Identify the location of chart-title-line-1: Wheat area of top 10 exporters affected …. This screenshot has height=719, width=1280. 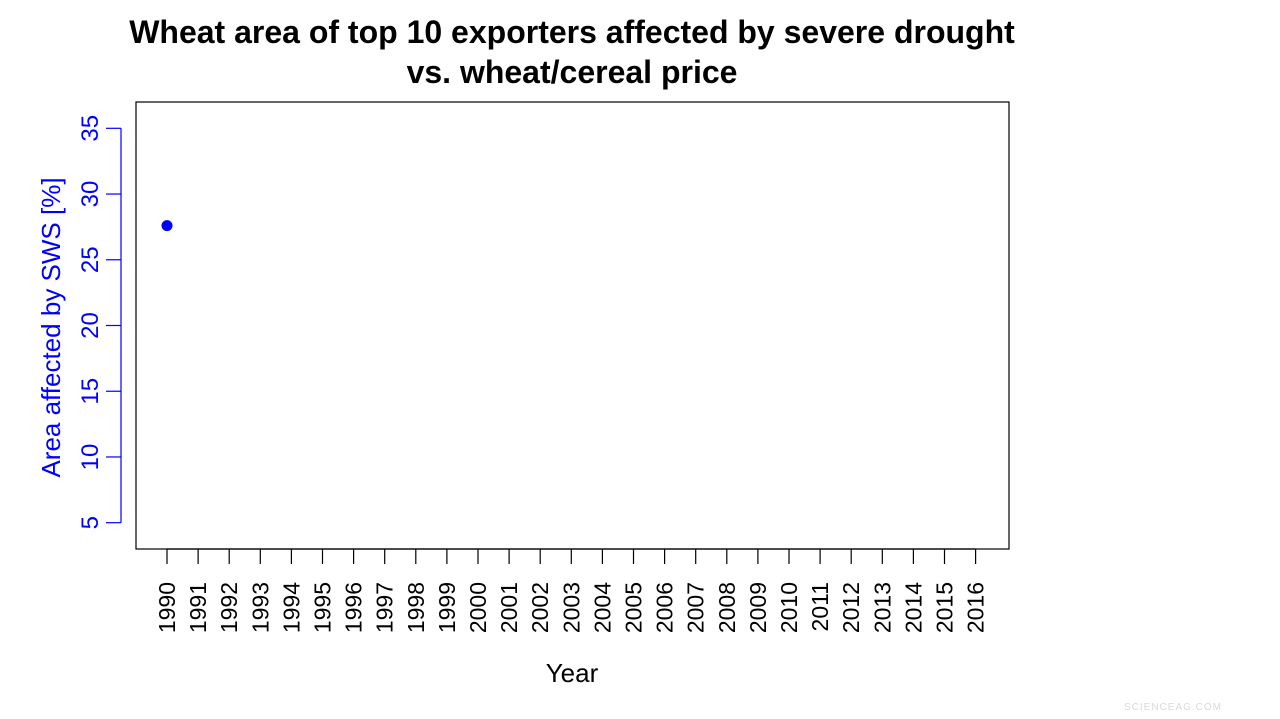
(572, 32).